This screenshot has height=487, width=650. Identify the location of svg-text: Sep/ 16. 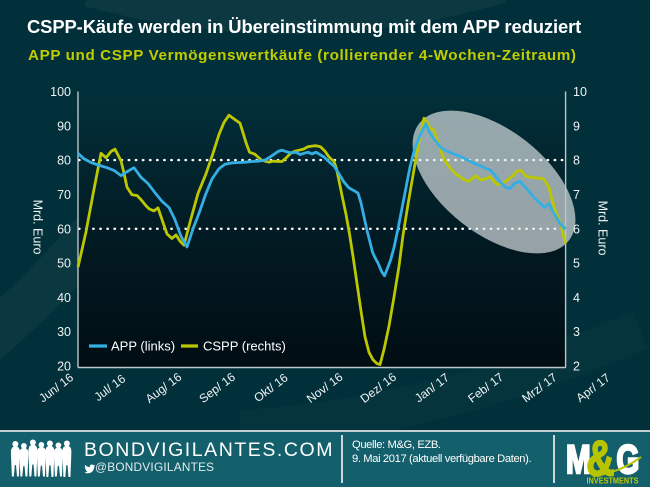
(217, 388).